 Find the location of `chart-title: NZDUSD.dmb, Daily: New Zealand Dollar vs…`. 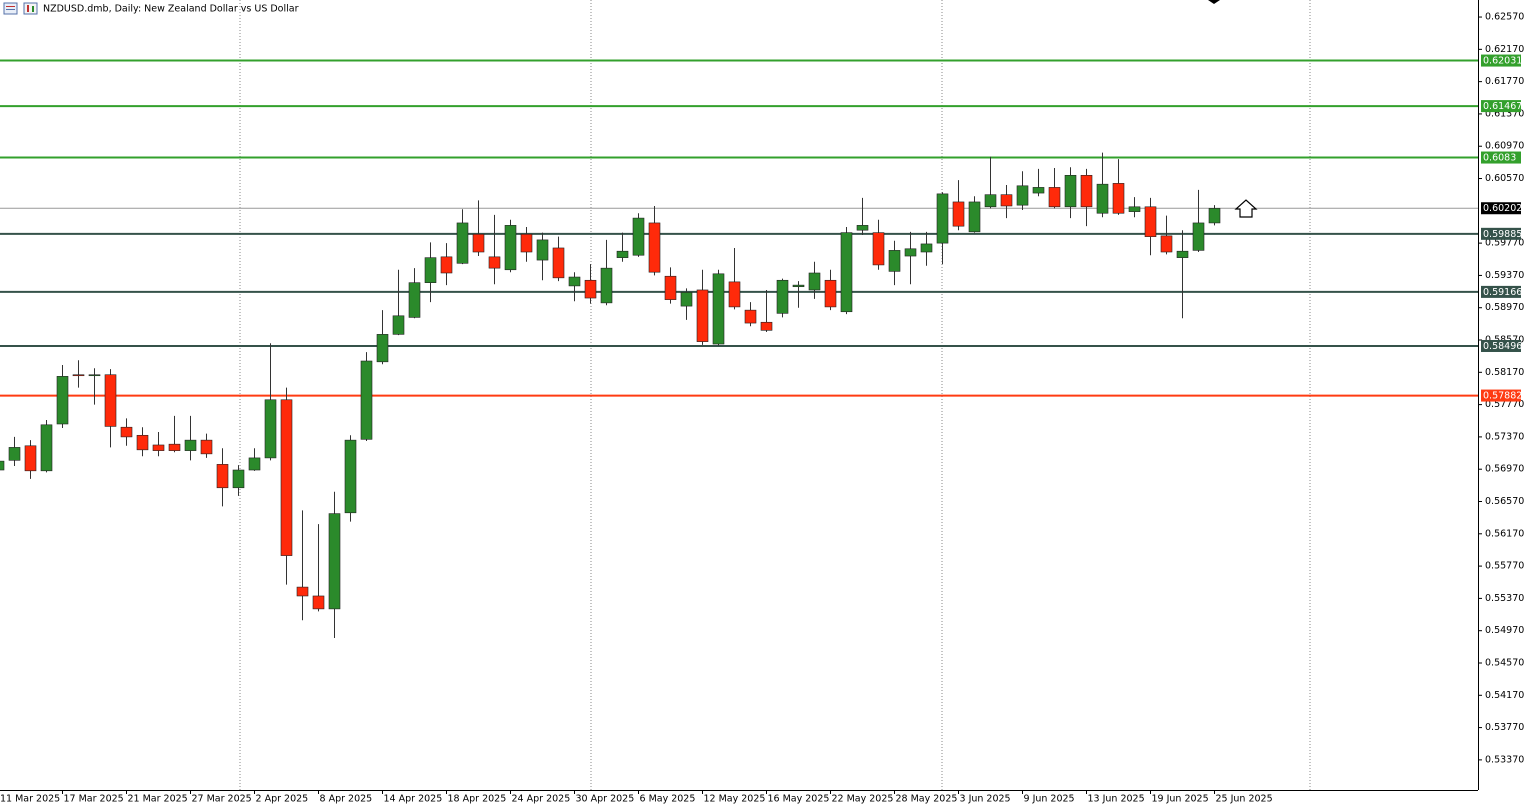

chart-title: NZDUSD.dmb, Daily: New Zealand Dollar vs… is located at coordinates (171, 9).